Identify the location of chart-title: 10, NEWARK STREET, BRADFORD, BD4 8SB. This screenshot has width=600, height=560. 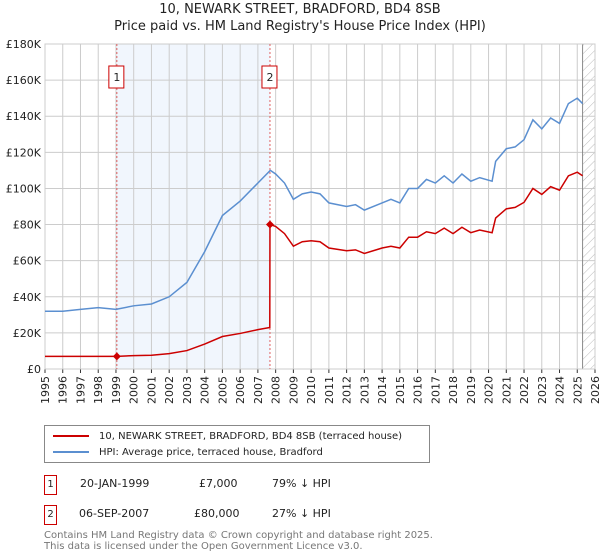
(300, 9).